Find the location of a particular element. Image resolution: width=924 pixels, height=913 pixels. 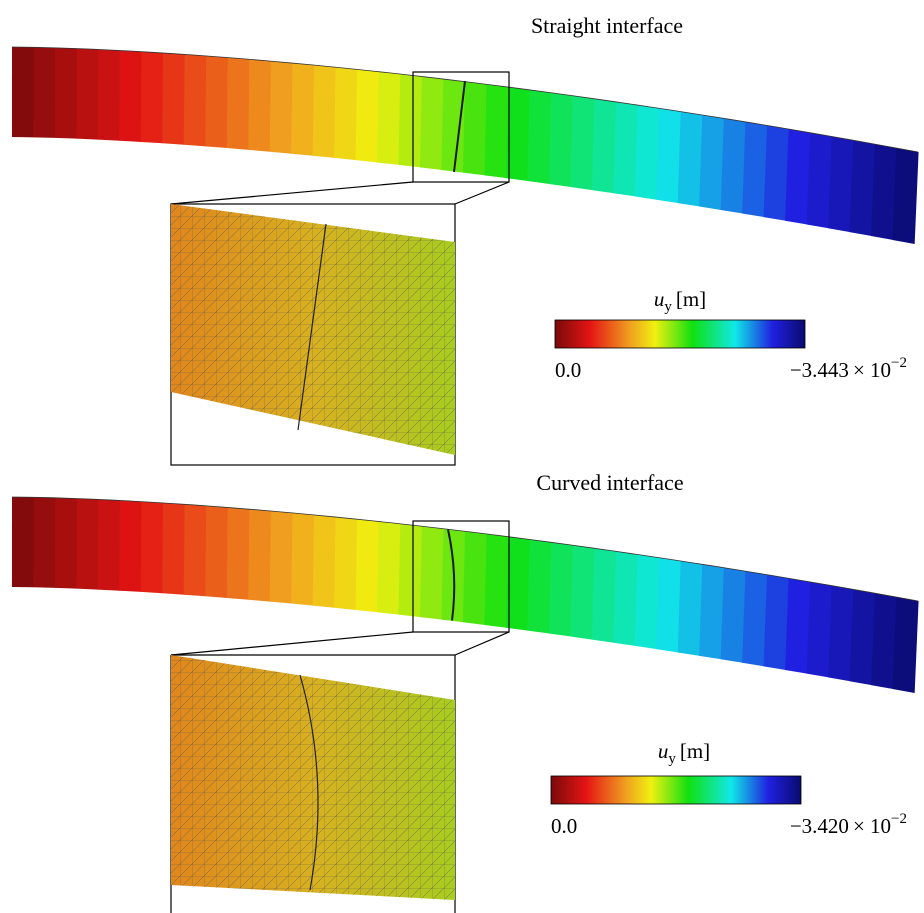

beam-outline is located at coordinates (465, 99).